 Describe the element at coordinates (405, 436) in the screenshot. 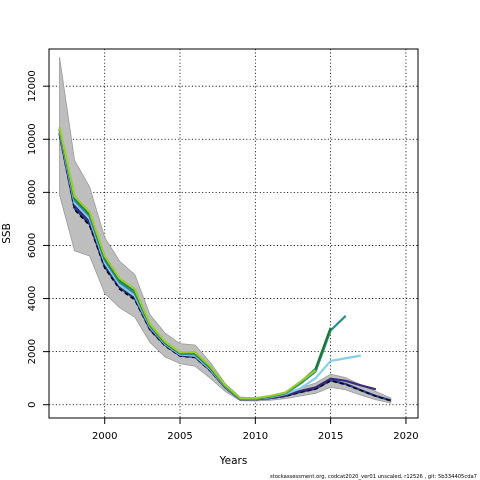

I see `x-tick-label: 2020` at that location.